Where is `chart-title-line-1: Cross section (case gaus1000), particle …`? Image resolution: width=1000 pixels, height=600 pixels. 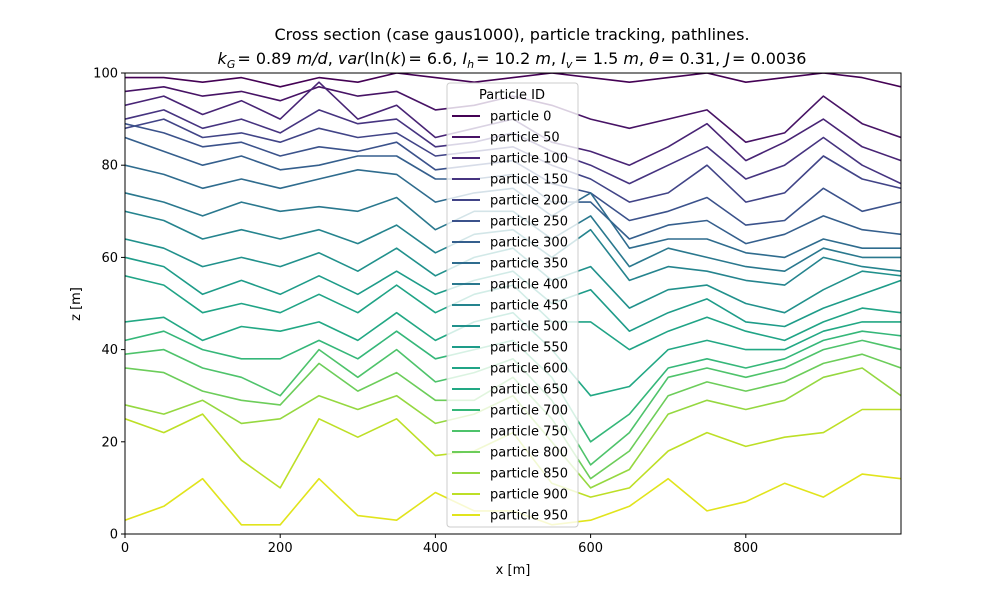
chart-title-line-1: Cross section (case gaus1000), particle … is located at coordinates (511, 34).